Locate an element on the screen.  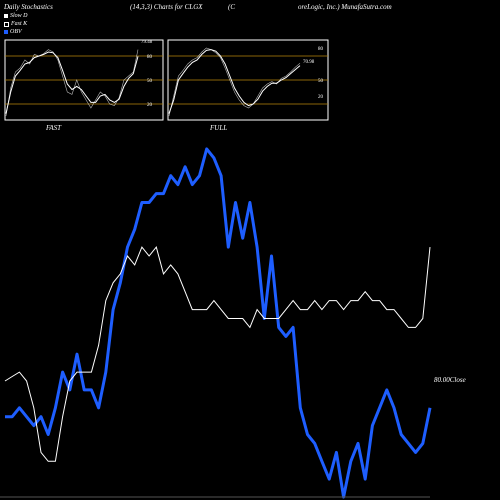
legend: Slow D Fast K OBV is located at coordinates (16, 24).